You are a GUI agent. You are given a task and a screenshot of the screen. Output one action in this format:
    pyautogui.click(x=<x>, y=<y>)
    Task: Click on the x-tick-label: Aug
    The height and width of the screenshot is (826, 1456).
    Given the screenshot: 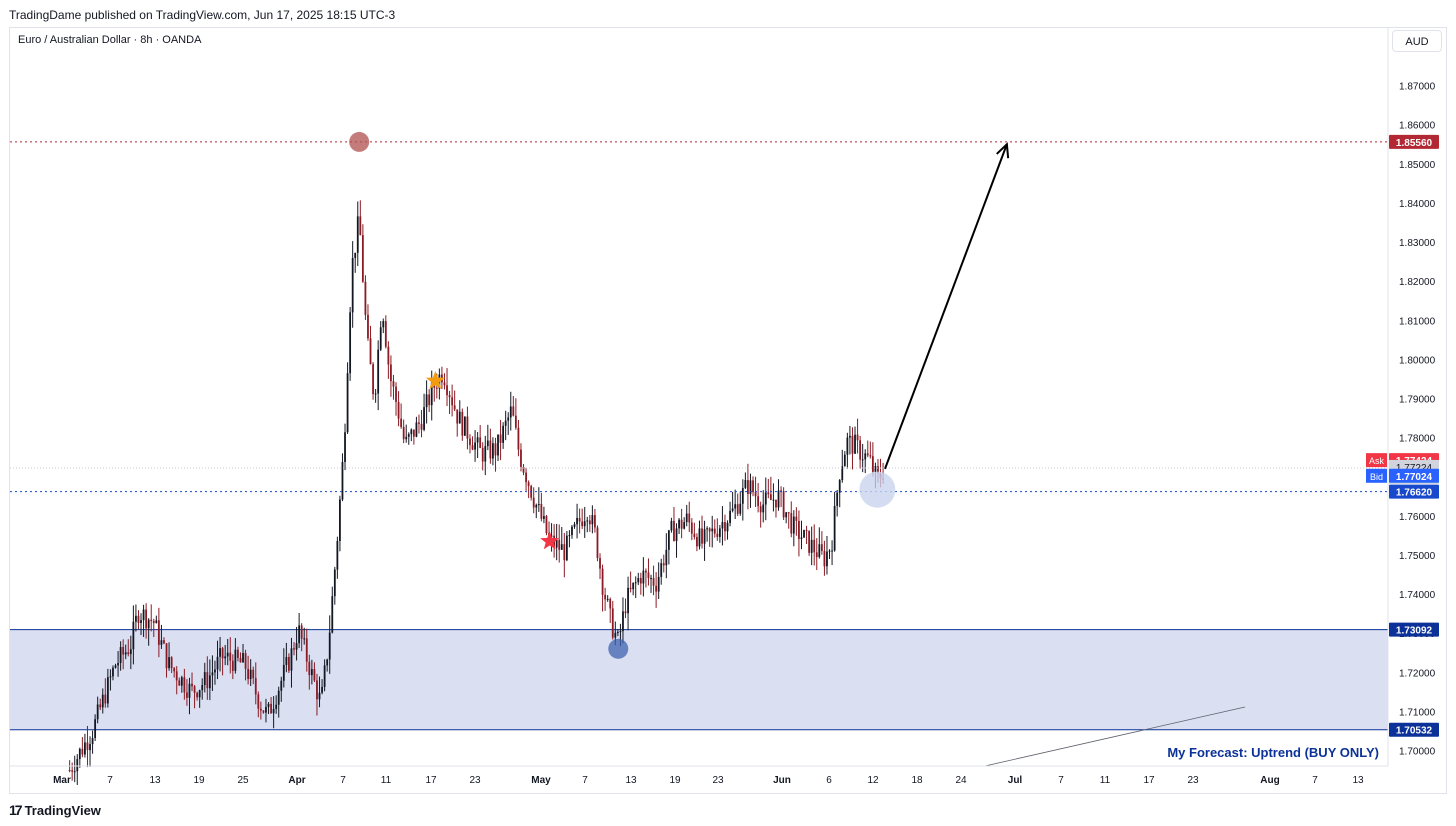 What is the action you would take?
    pyautogui.click(x=1269, y=780)
    